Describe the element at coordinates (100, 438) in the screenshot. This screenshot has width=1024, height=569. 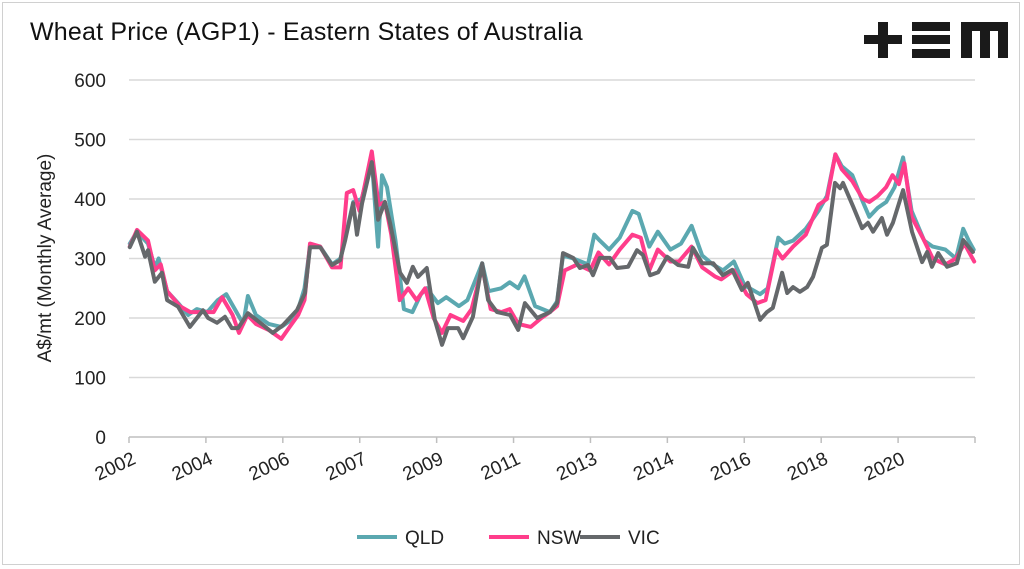
I see `y-tick-label: 0` at that location.